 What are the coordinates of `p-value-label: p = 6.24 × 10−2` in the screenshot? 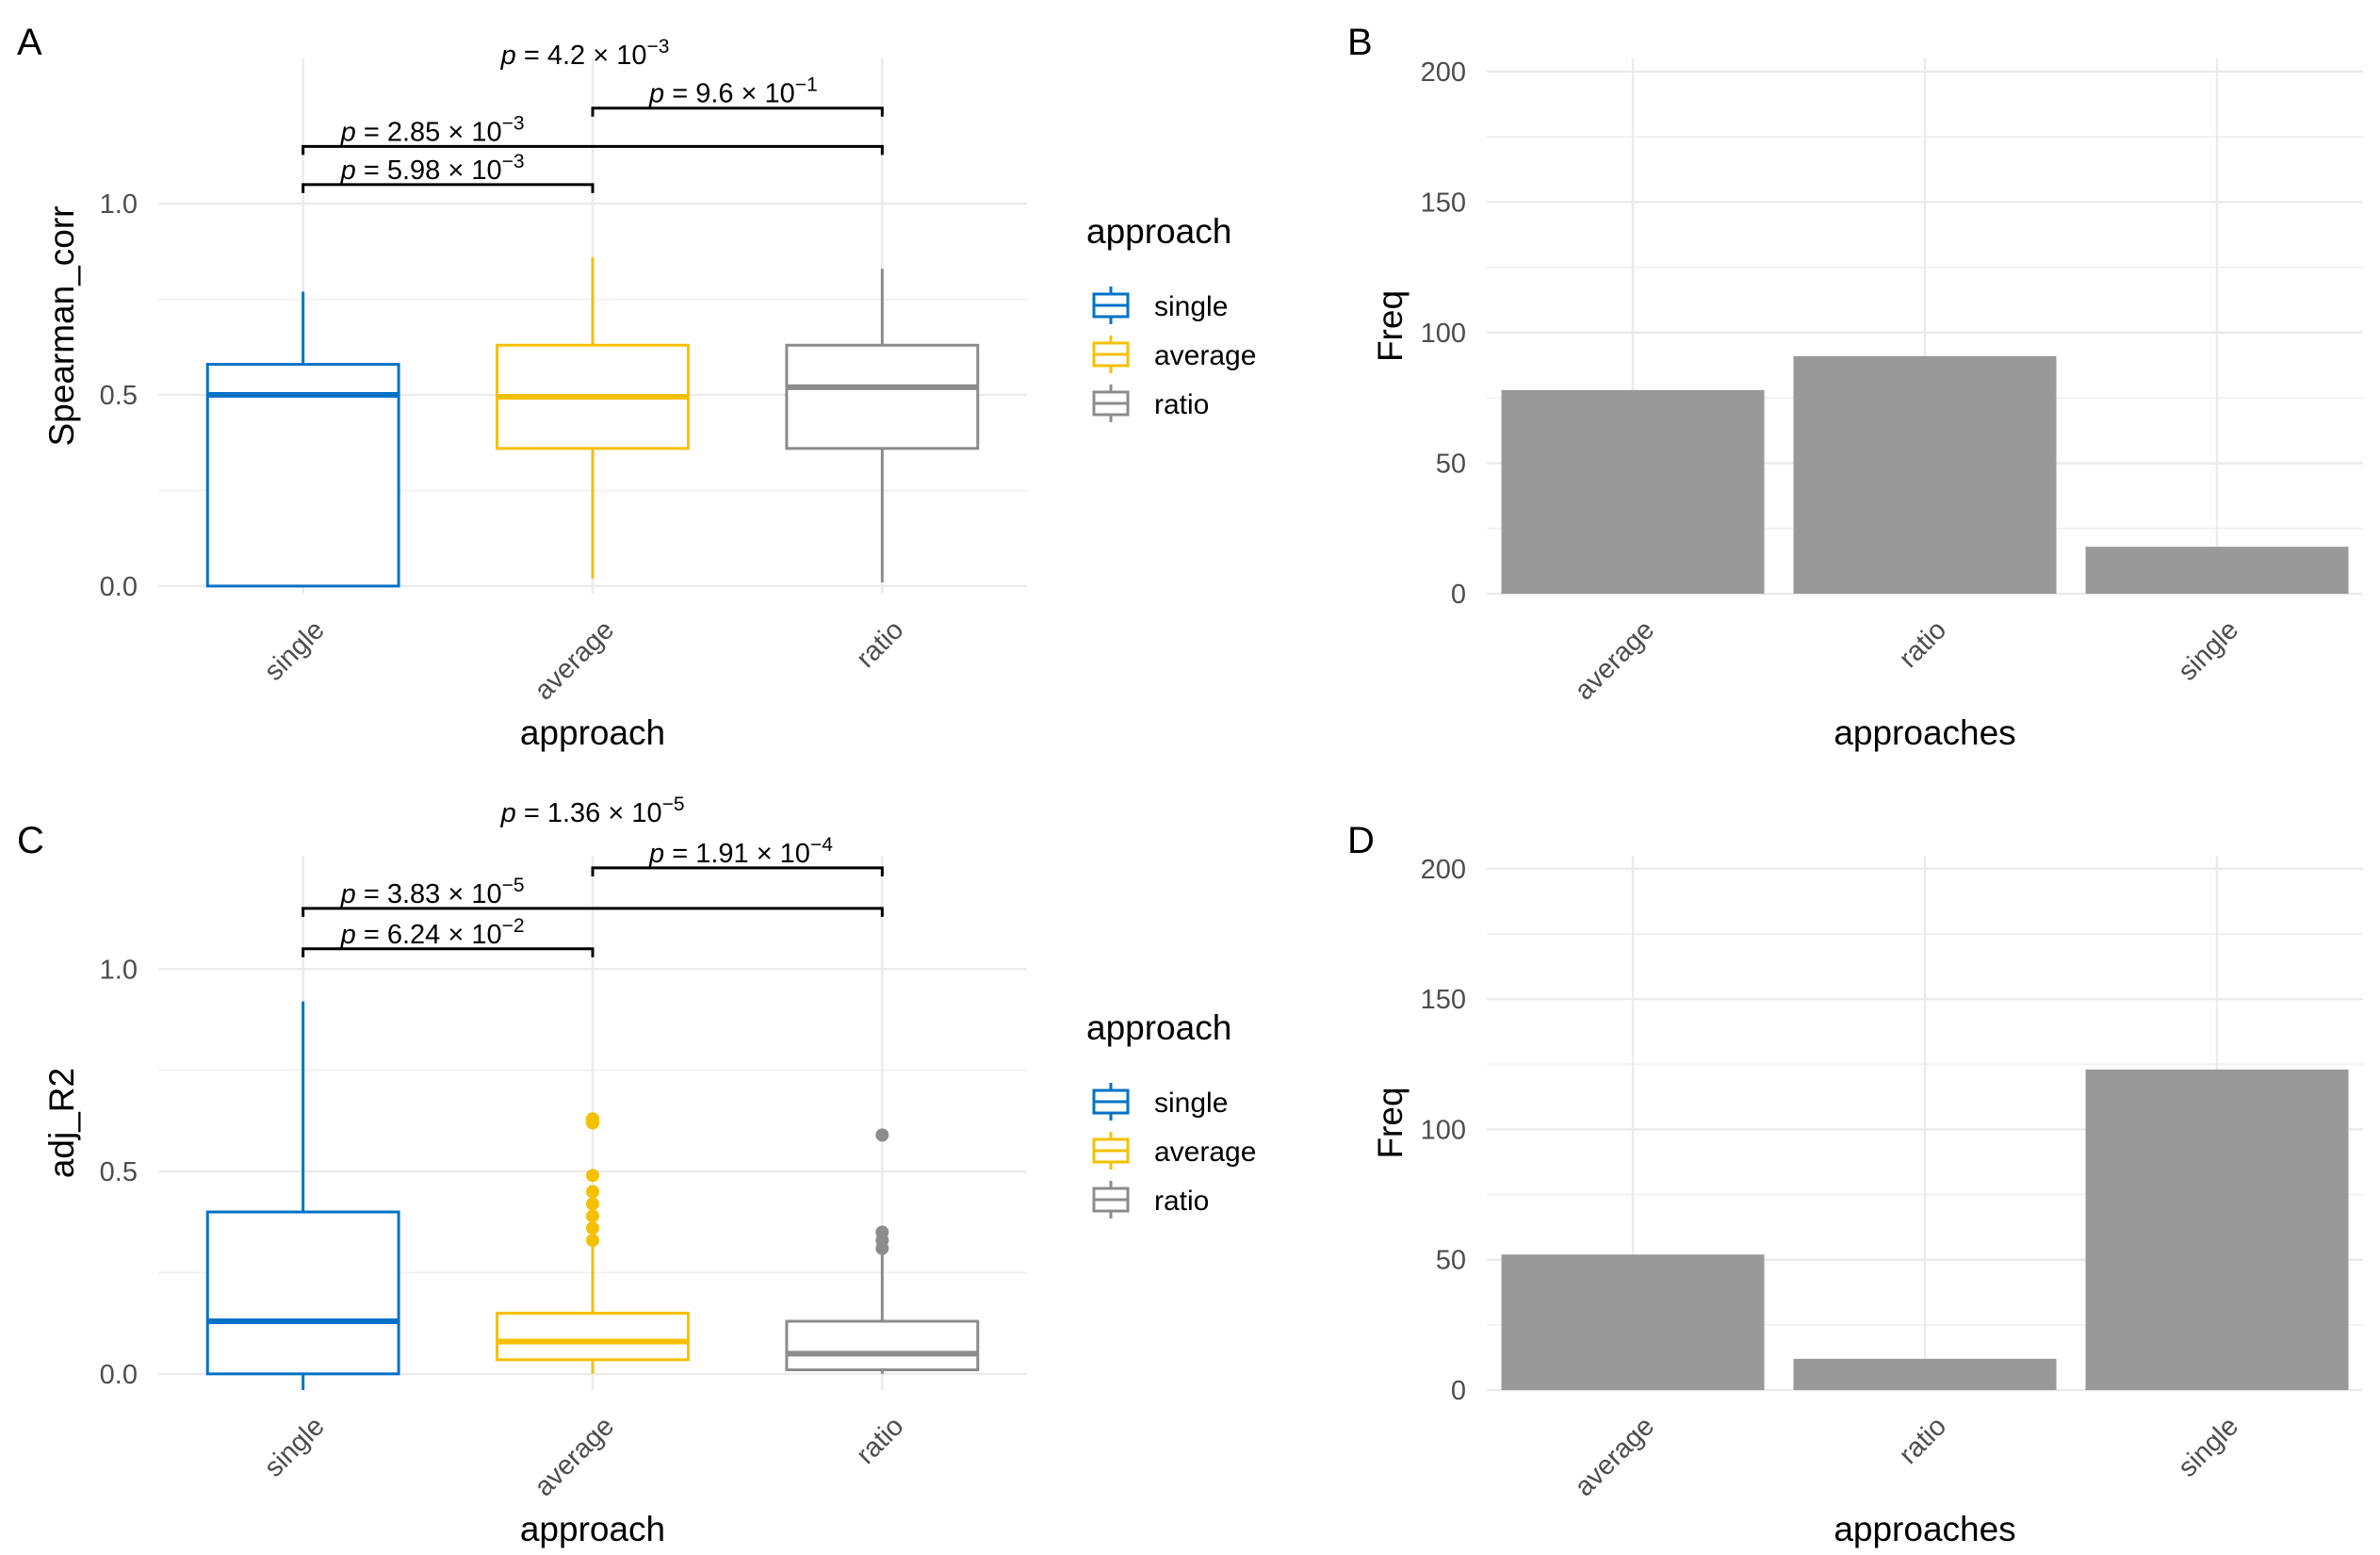 It's located at (432, 932).